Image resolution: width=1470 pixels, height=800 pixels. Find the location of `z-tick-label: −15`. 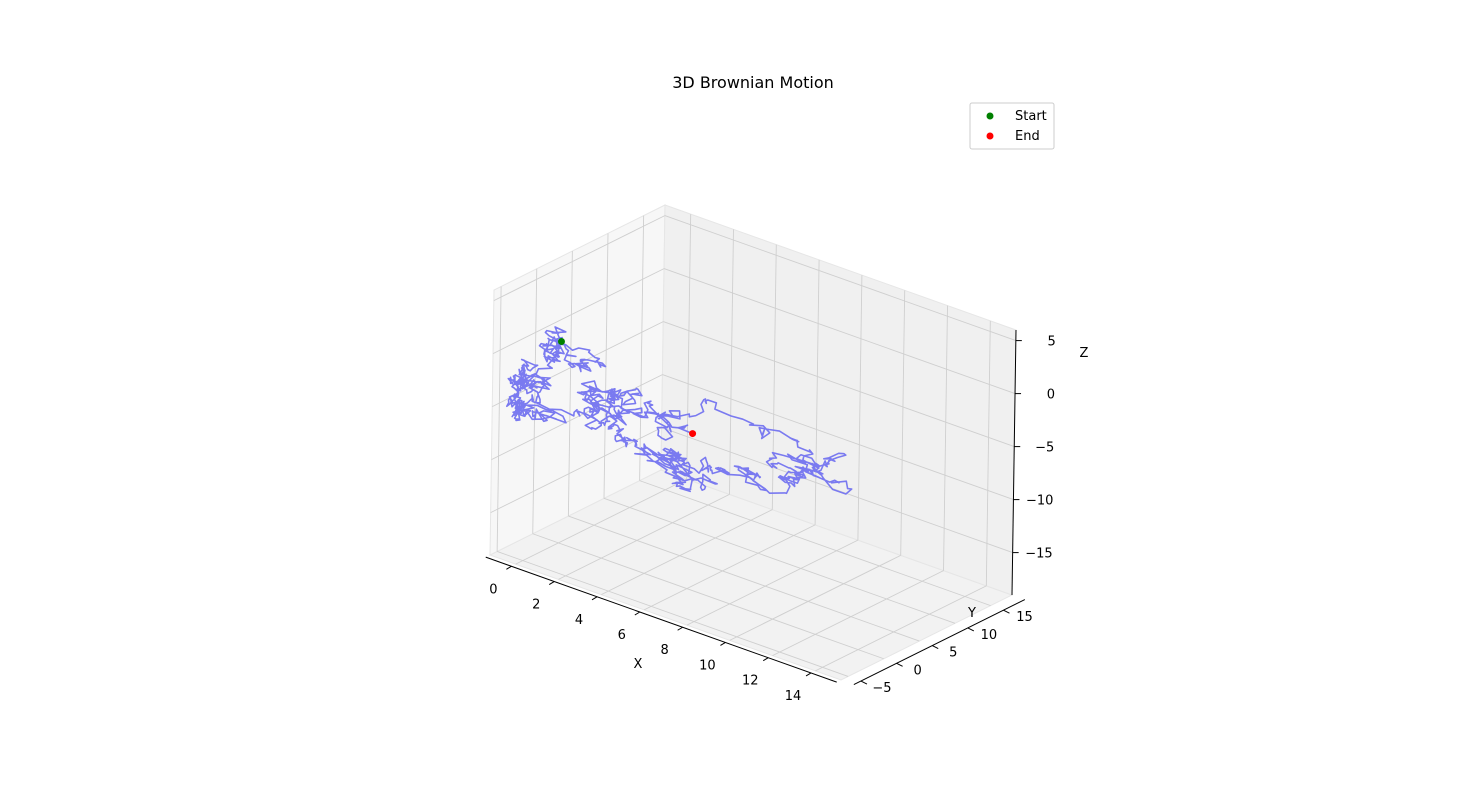

z-tick-label: −15 is located at coordinates (1038, 554).